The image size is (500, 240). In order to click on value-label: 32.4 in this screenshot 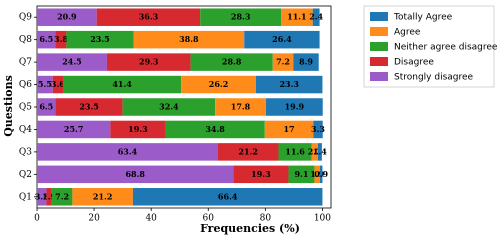, I will do `click(169, 107)`.